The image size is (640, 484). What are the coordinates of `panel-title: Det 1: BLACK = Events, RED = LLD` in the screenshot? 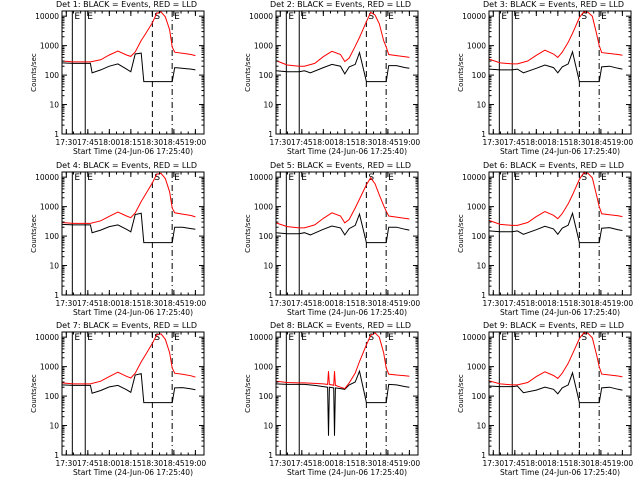 It's located at (126, 4).